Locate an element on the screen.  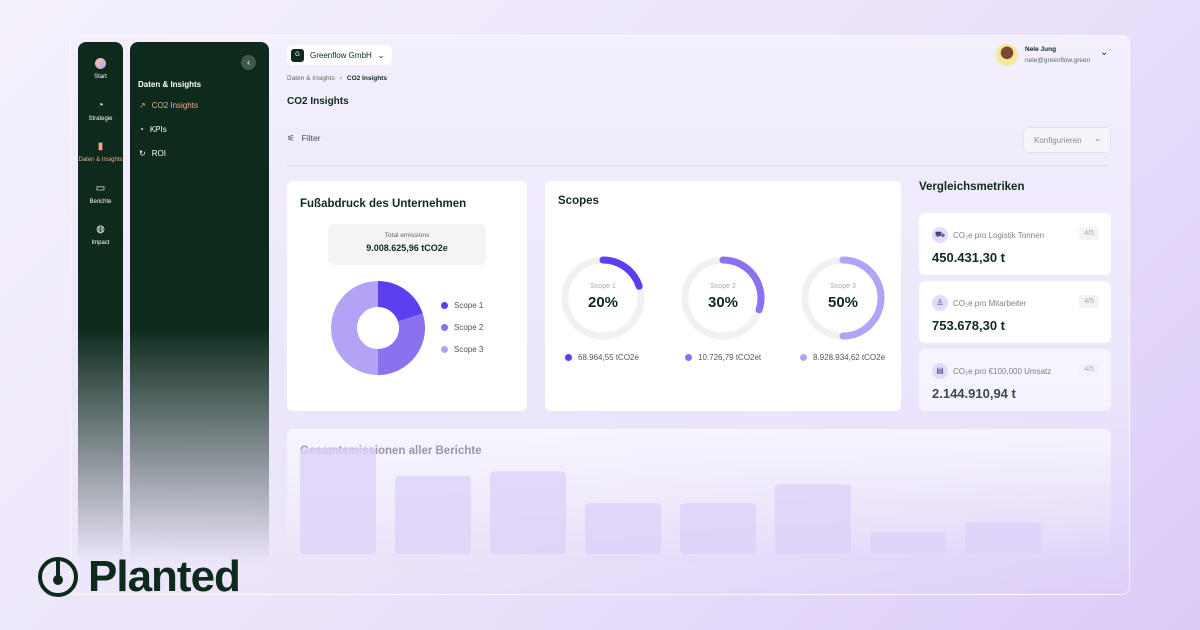
sliders-icon: ⚟ is located at coordinates (291, 138).